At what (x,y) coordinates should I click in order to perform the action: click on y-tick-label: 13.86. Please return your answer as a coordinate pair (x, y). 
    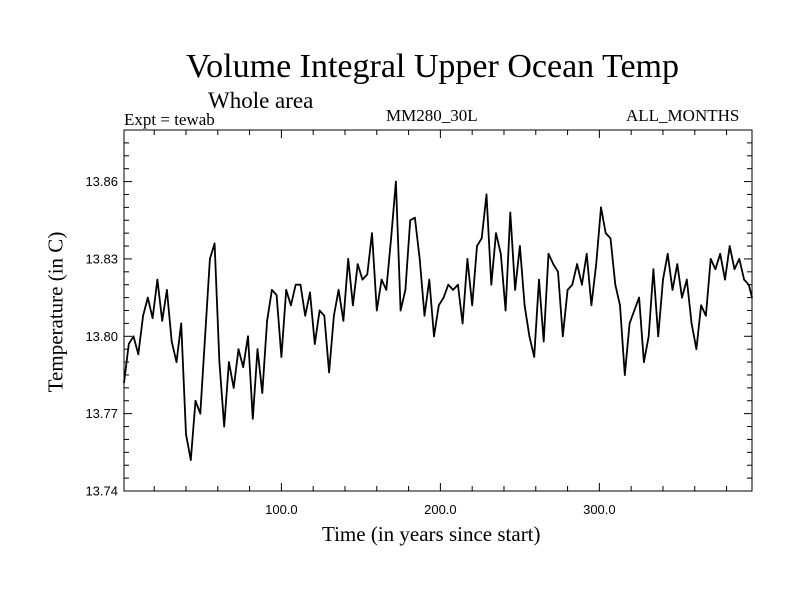
    Looking at the image, I should click on (101, 181).